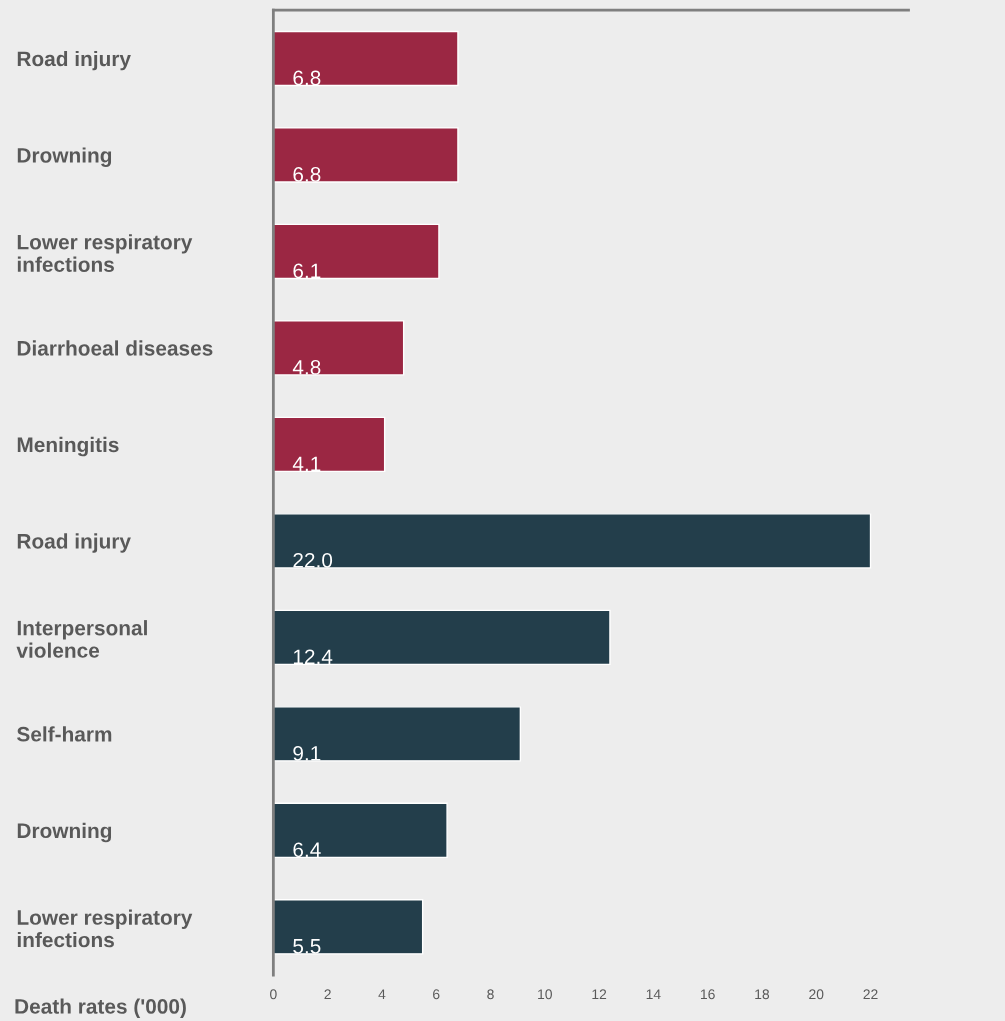 The width and height of the screenshot is (1005, 1021). I want to click on x-tick-label: 6, so click(436, 994).